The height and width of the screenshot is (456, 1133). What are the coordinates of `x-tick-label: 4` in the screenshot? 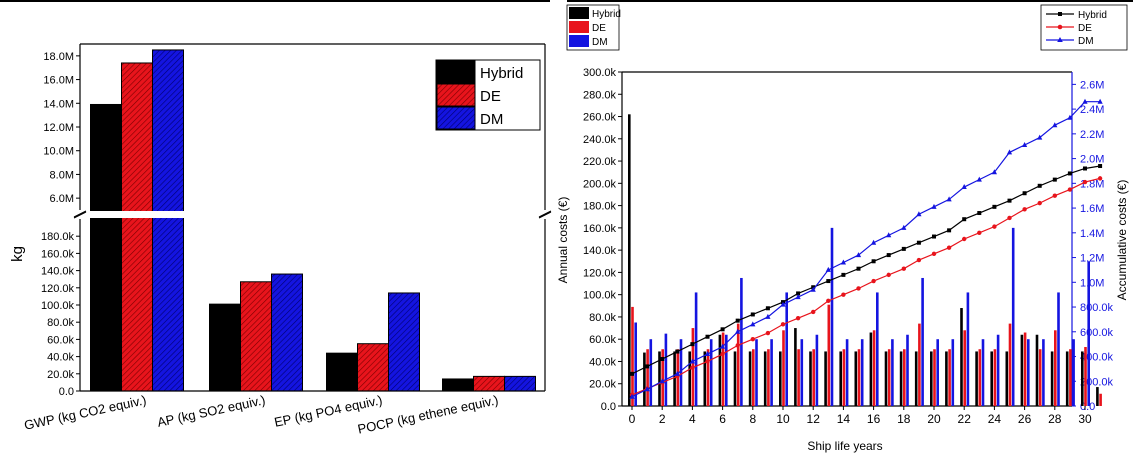 It's located at (692, 419).